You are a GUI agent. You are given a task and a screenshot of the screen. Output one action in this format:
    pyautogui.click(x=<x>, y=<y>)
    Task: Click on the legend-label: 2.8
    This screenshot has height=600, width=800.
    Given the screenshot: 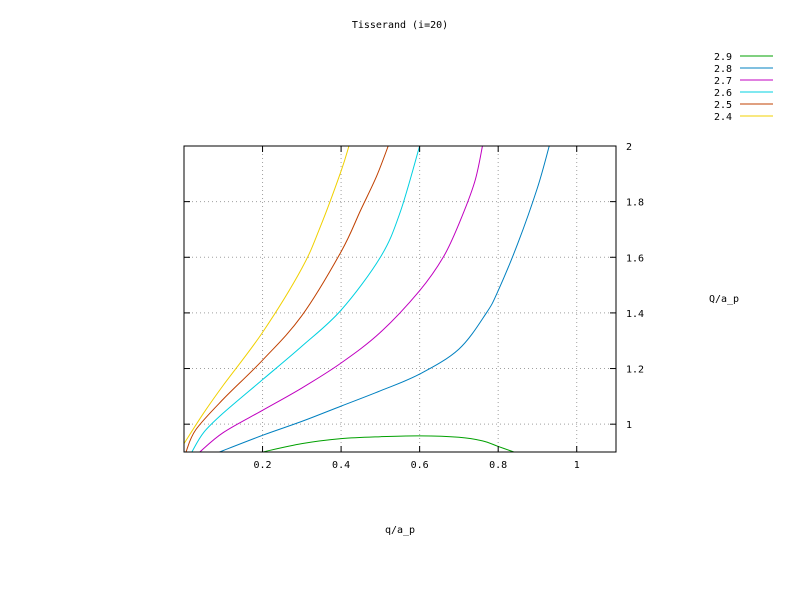 What is the action you would take?
    pyautogui.click(x=723, y=69)
    